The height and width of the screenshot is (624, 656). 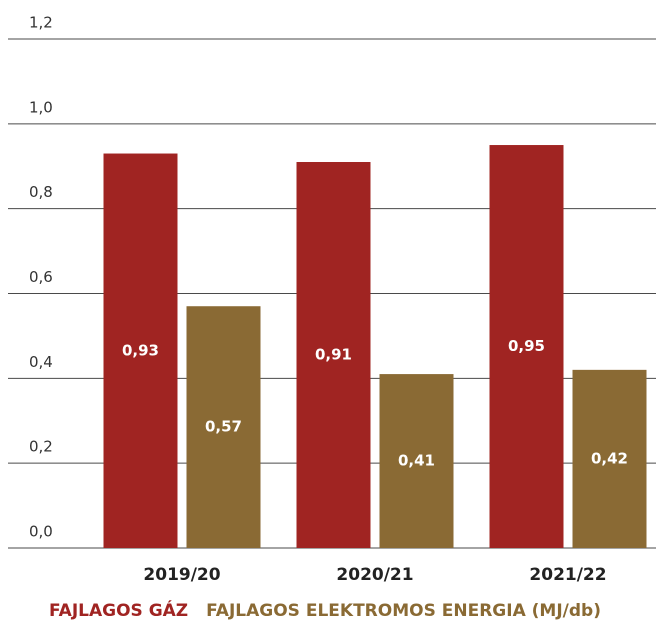 I want to click on y-tick-label: 0,8, so click(x=41, y=192).